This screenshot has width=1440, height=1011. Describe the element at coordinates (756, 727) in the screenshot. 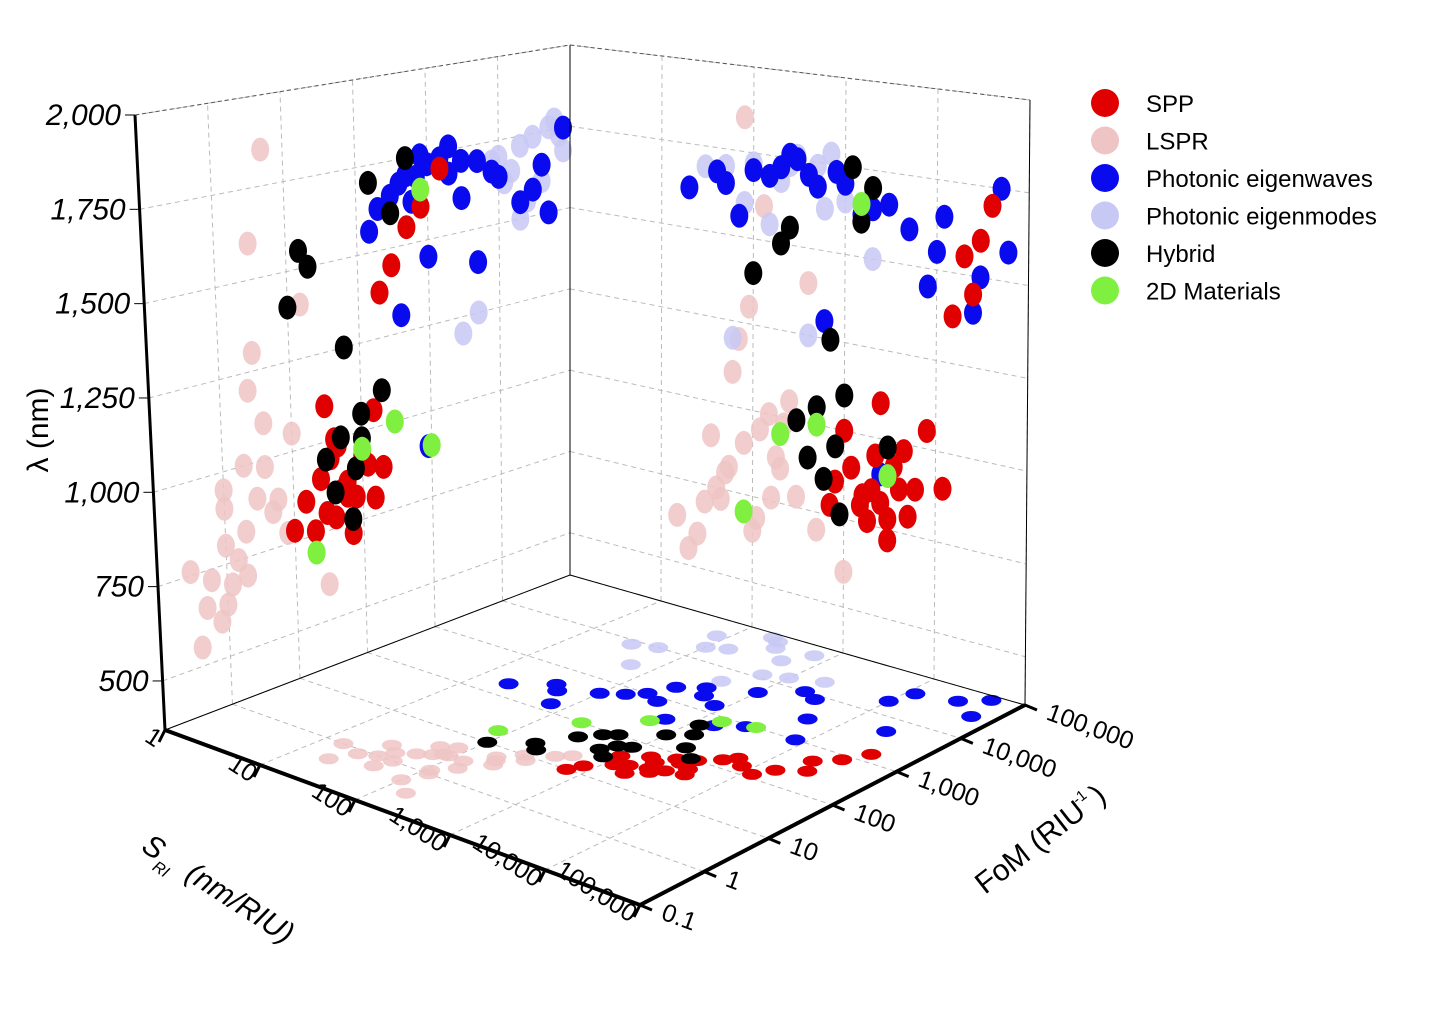

I see `data-point-2d-materials-floor` at that location.